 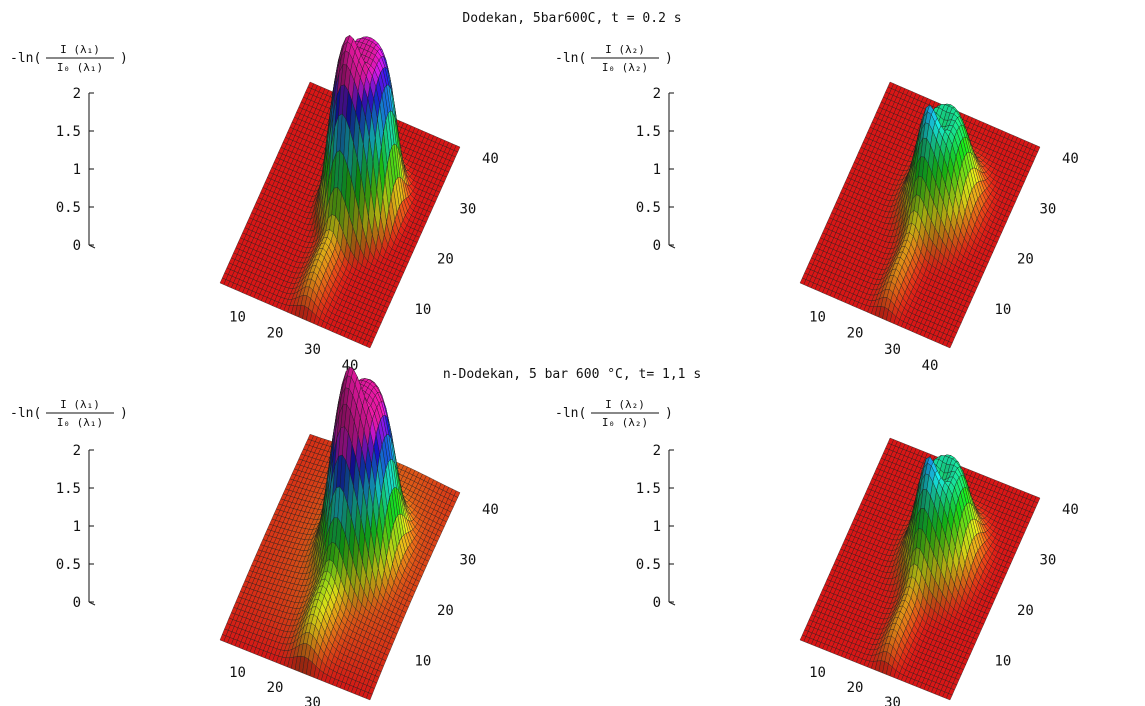 I want to click on row-title-top: Dodekan, 5bar600C, t = 0.2 s, so click(x=571, y=18).